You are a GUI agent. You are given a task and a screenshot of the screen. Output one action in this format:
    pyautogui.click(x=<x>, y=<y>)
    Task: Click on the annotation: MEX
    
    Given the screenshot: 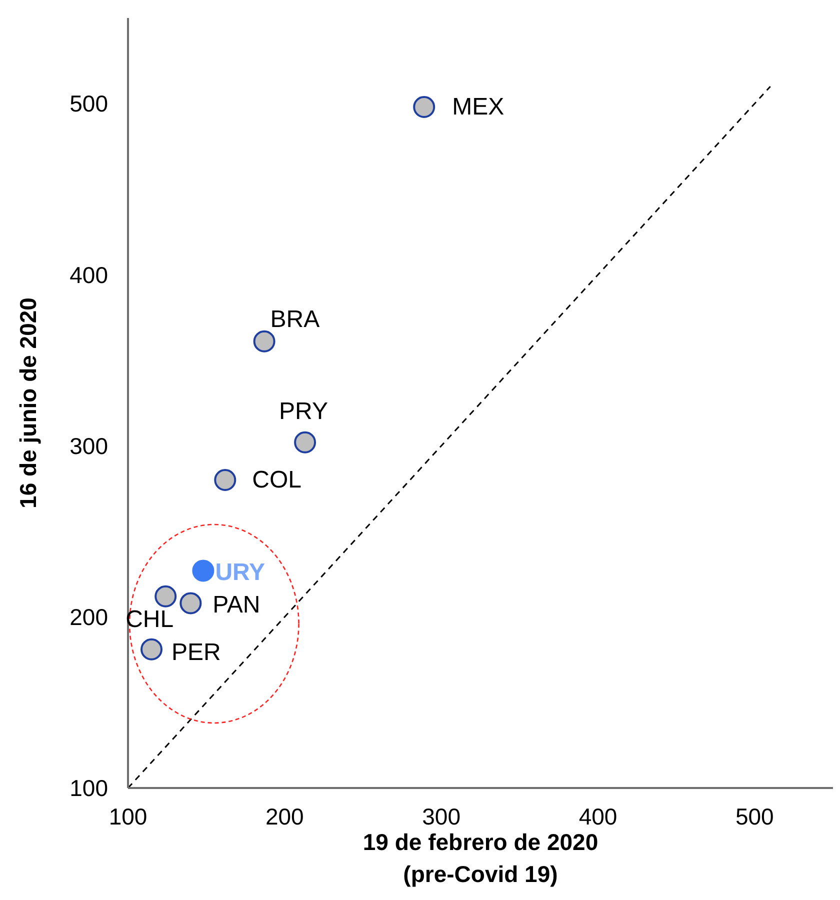 What is the action you would take?
    pyautogui.click(x=478, y=106)
    